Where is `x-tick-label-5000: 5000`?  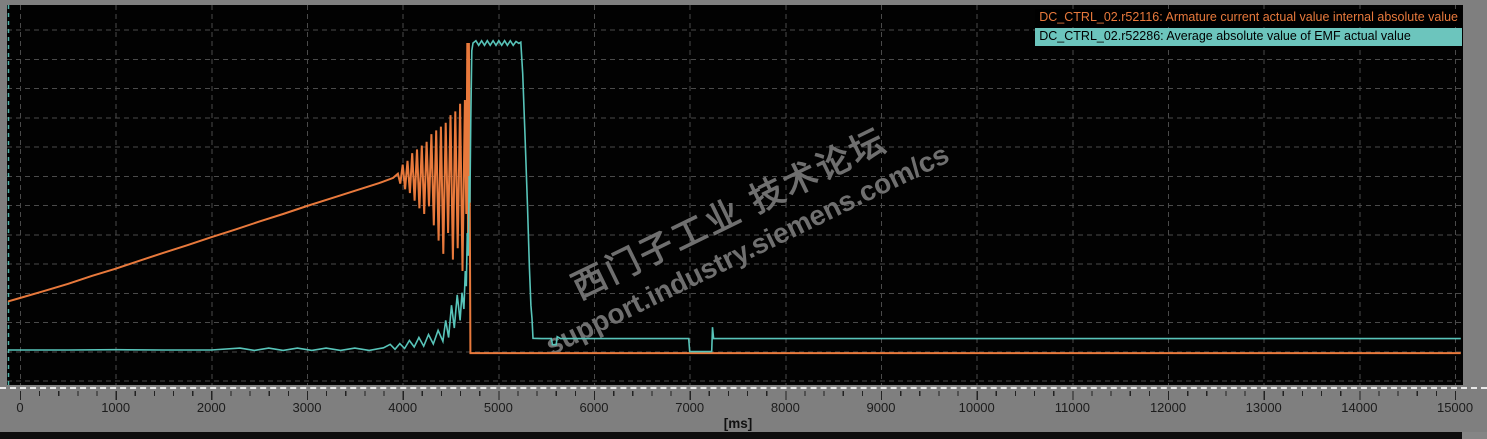 x-tick-label-5000: 5000 is located at coordinates (498, 407).